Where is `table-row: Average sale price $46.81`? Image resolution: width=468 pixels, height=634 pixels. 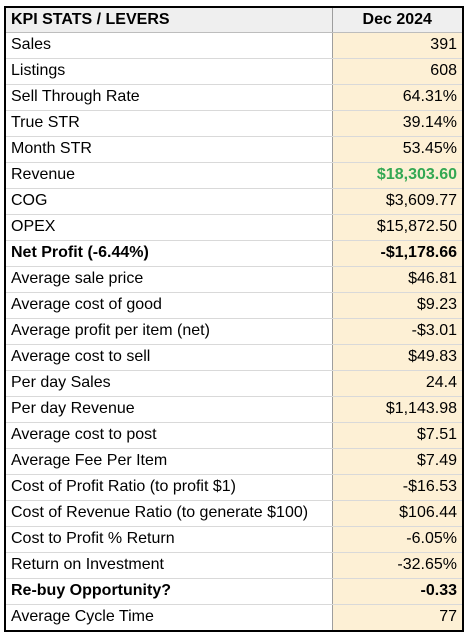 table-row: Average sale price $46.81 is located at coordinates (234, 279).